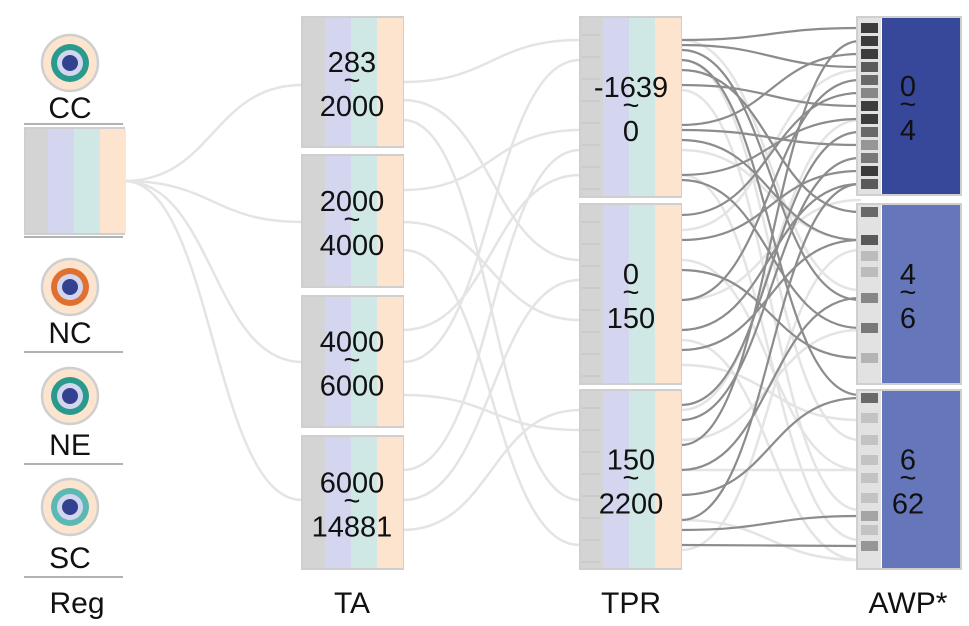 Image resolution: width=969 pixels, height=626 pixels. I want to click on axis-label-ta: TA, so click(352, 603).